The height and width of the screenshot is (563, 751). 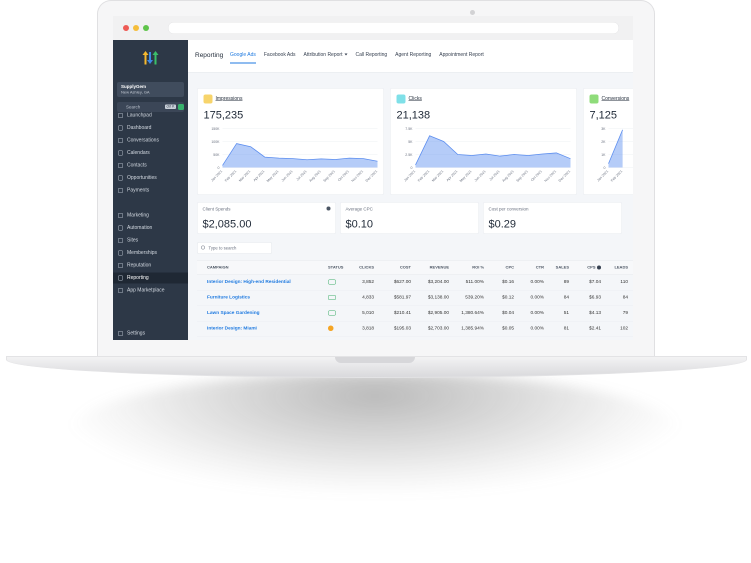 I want to click on nav-item: Dashboard, so click(x=150, y=128).